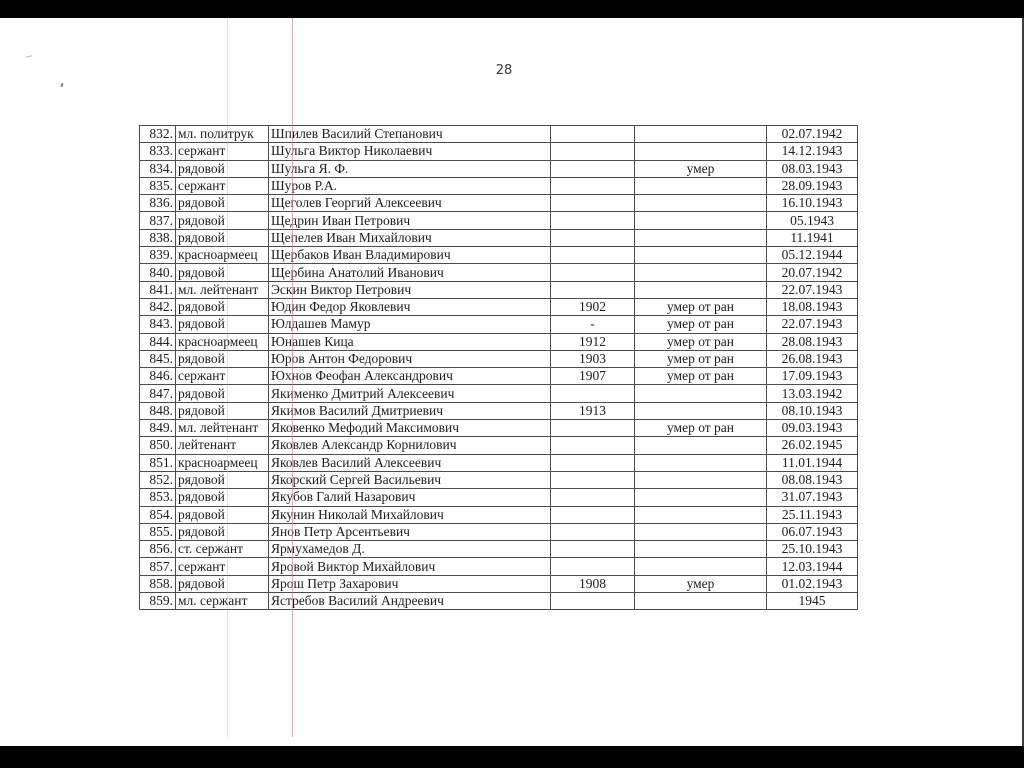 The width and height of the screenshot is (1024, 768). Describe the element at coordinates (157, 566) in the screenshot. I see `row-number: 857.` at that location.